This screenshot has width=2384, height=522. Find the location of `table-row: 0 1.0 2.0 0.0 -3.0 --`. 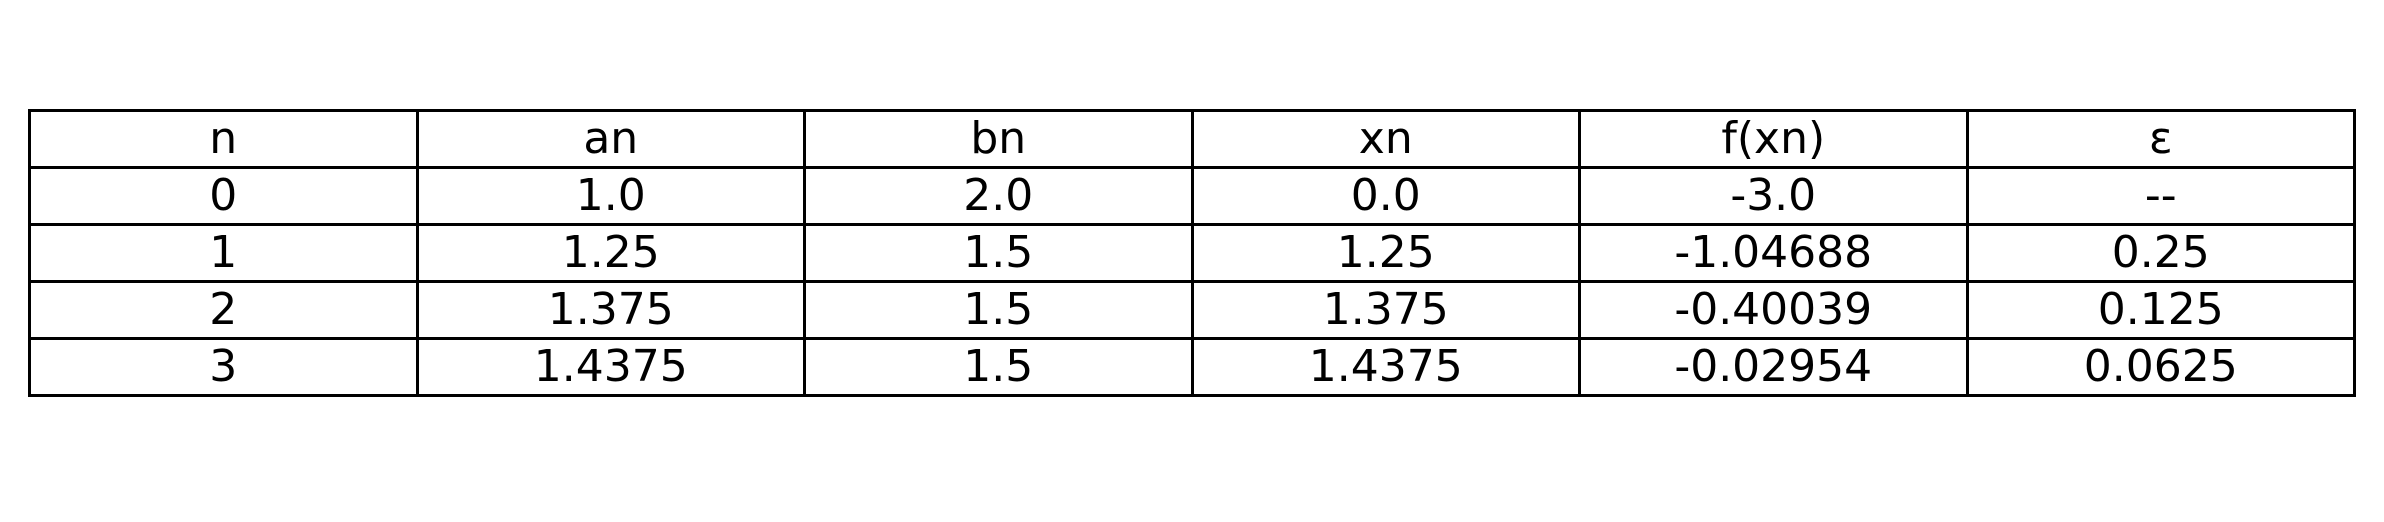

table-row: 0 1.0 2.0 0.0 -3.0 -- is located at coordinates (1192, 196).